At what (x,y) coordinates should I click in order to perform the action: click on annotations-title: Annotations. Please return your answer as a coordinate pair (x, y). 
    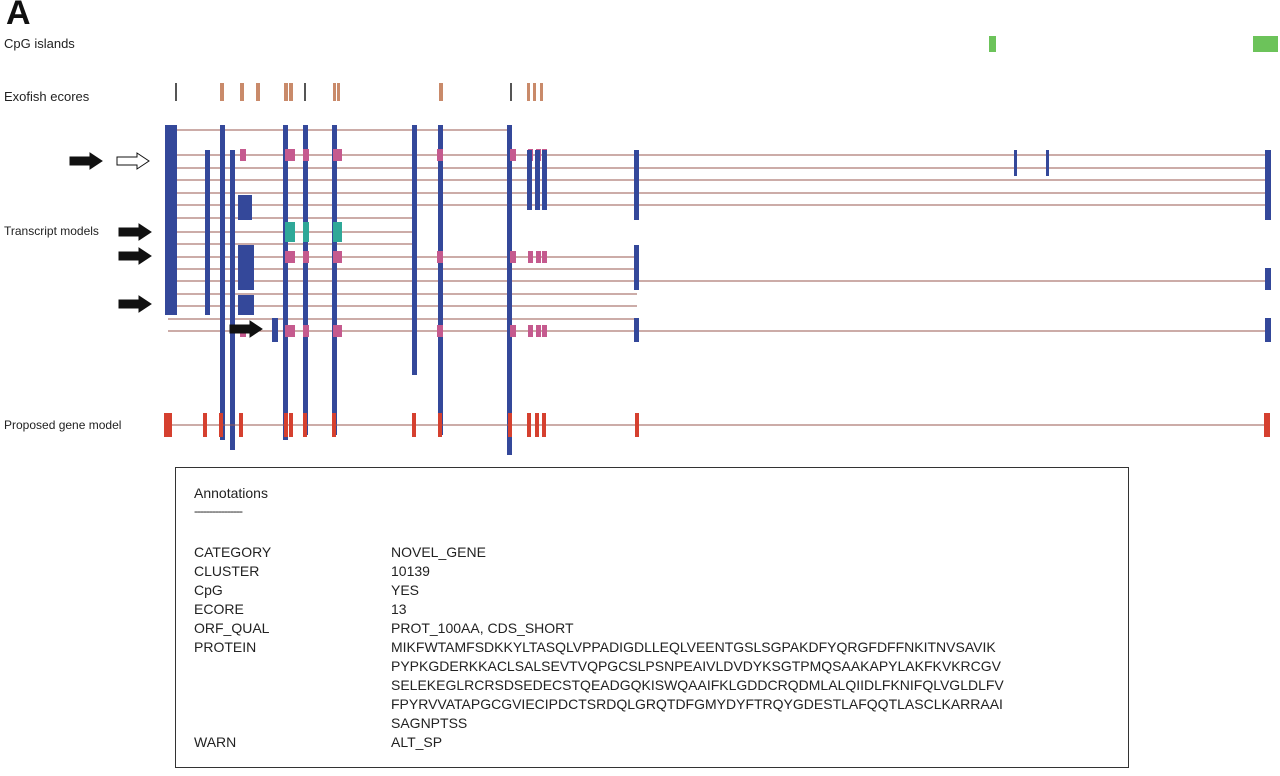
    Looking at the image, I should click on (231, 493).